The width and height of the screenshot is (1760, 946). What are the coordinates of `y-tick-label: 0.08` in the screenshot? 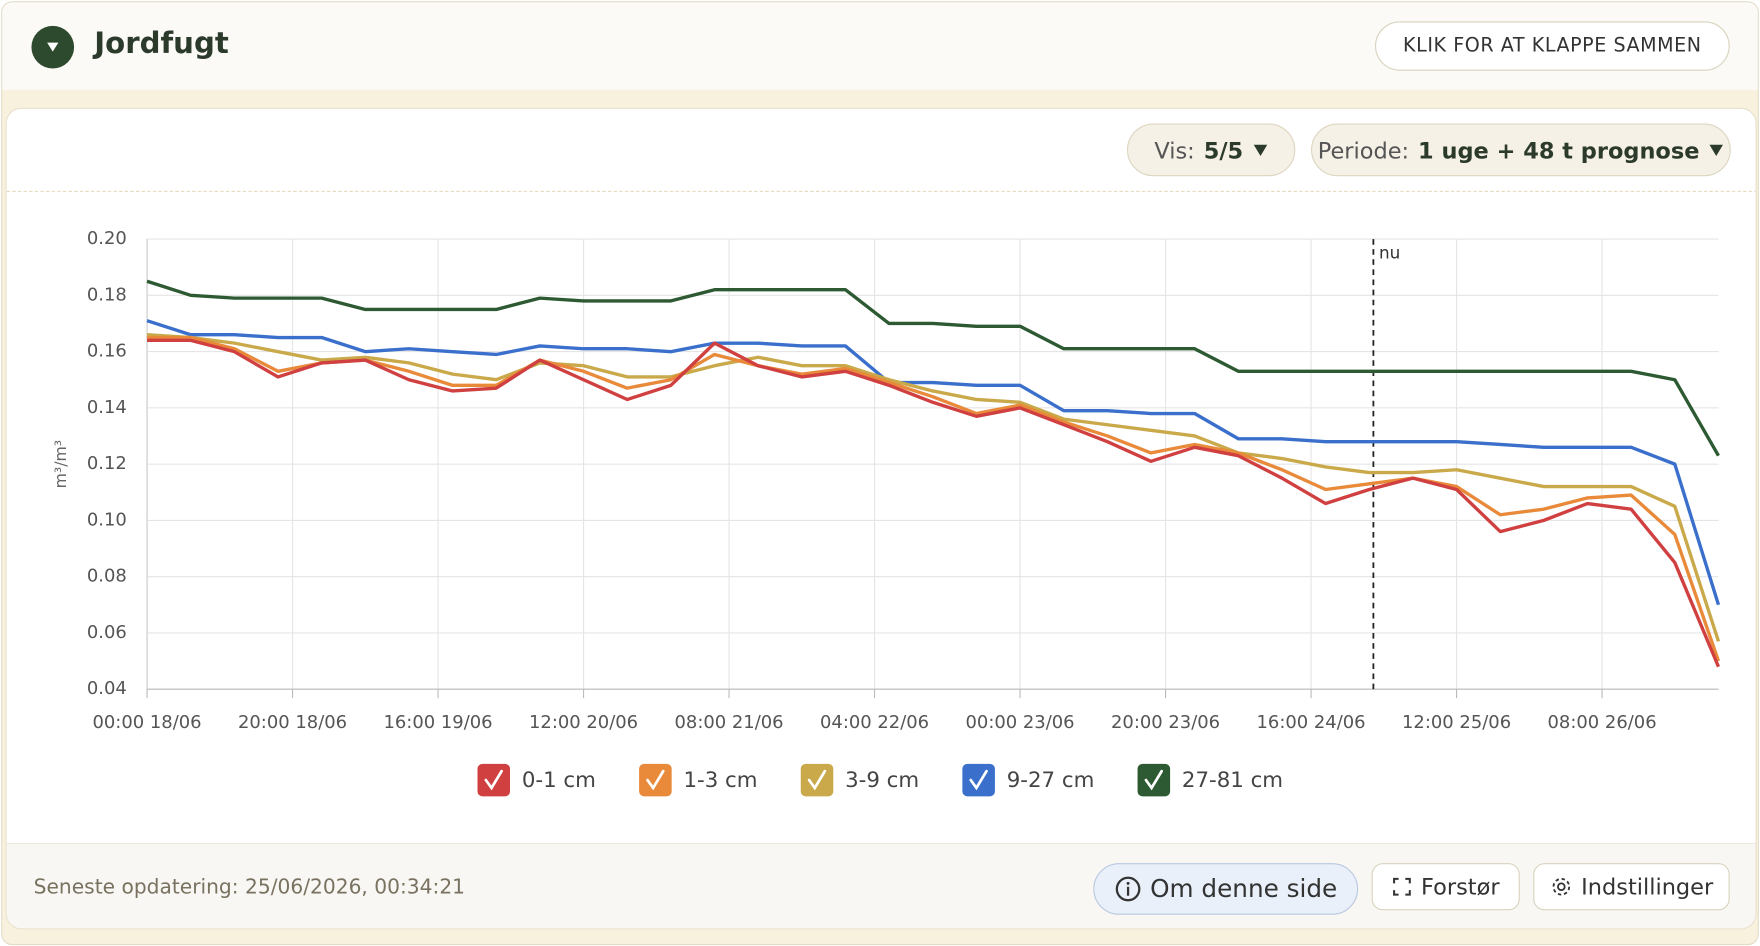 It's located at (107, 576).